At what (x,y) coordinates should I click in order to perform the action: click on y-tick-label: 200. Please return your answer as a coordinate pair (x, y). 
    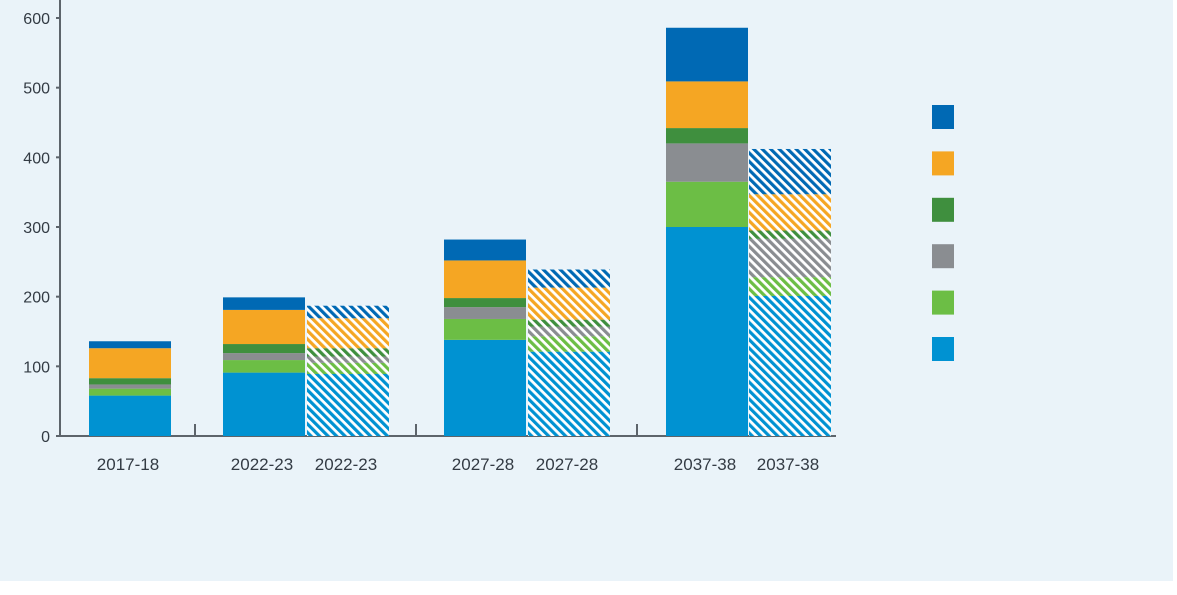
    Looking at the image, I should click on (36, 298).